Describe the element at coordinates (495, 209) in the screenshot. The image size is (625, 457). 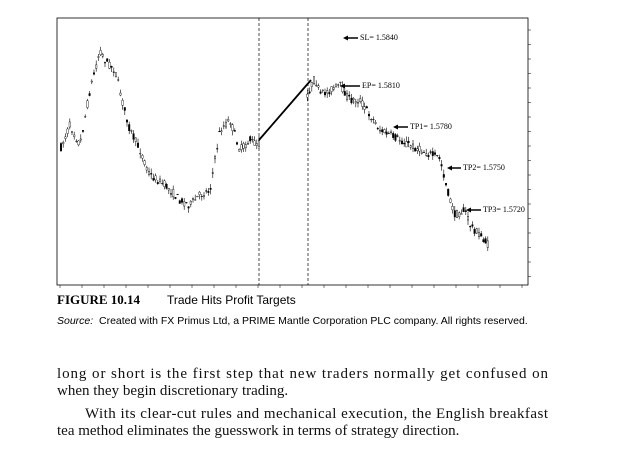
I see `annotation: TP3= 1.5720` at that location.